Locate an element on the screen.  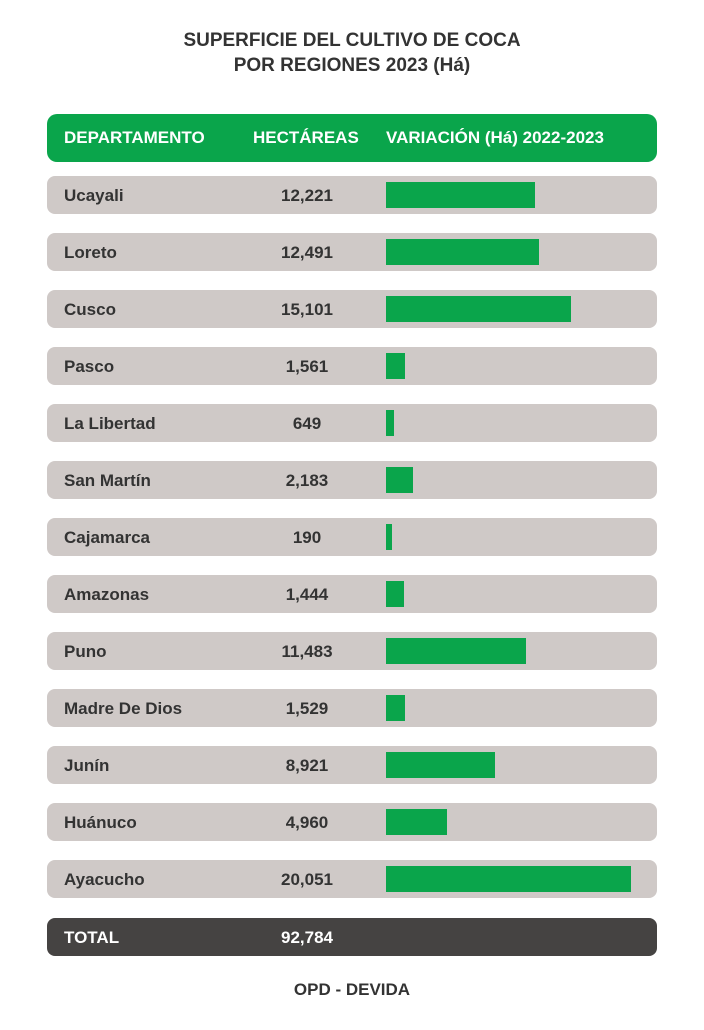
table-row: Loreto 12,491 is located at coordinates (352, 252).